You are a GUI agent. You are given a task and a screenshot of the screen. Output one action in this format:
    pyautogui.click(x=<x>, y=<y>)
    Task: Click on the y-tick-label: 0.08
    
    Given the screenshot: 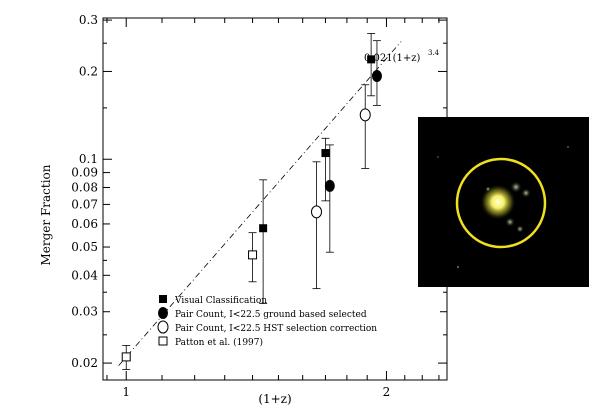 What is the action you would take?
    pyautogui.click(x=84, y=188)
    